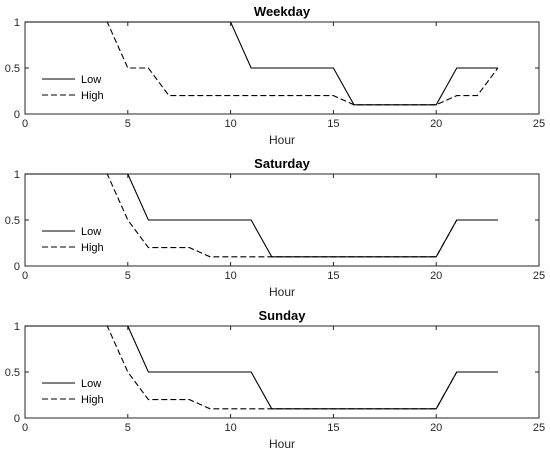 This screenshot has width=550, height=456. What do you see at coordinates (282, 11) in the screenshot?
I see `chart-title: Weekday` at bounding box center [282, 11].